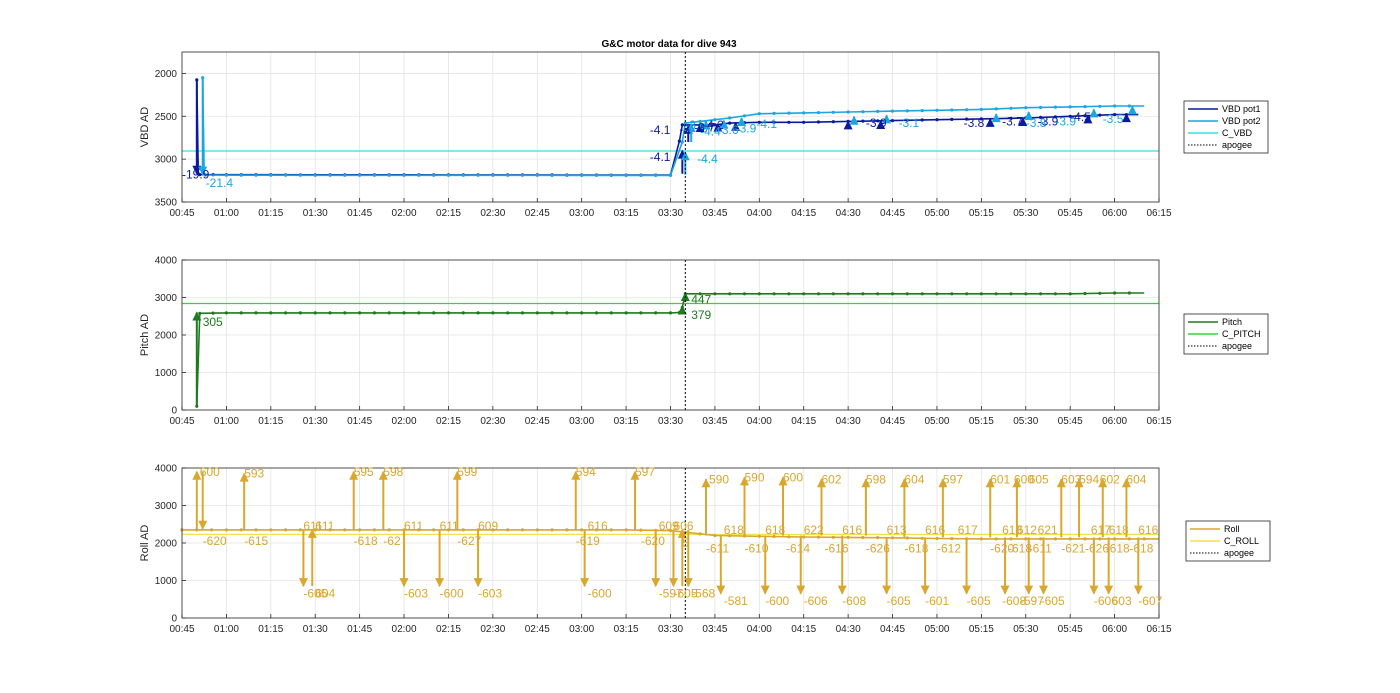 The height and width of the screenshot is (693, 1400). Describe the element at coordinates (670, 213) in the screenshot. I see `x-tick-label: 03:30` at that location.